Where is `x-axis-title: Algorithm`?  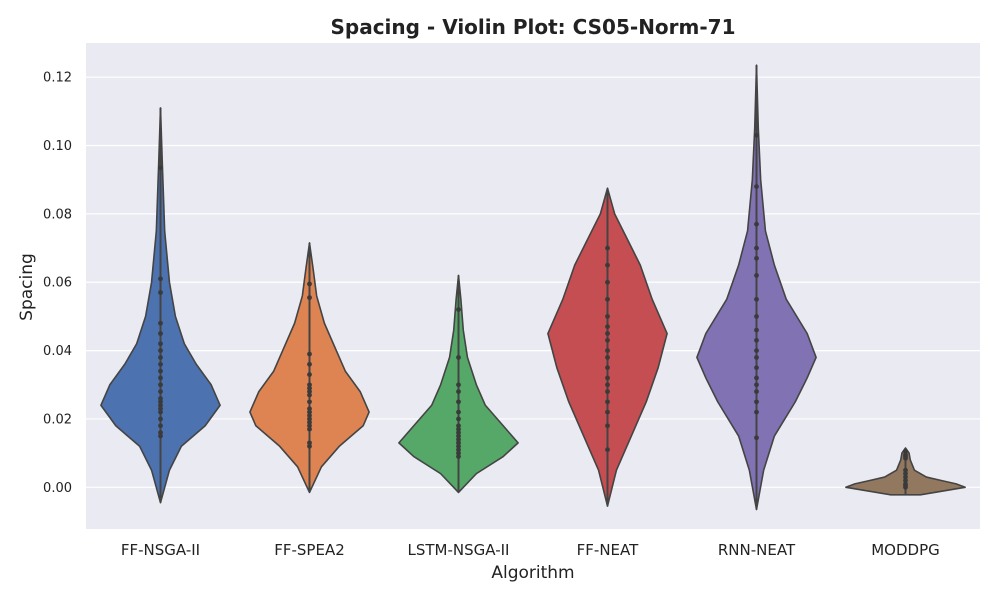 x-axis-title: Algorithm is located at coordinates (532, 573).